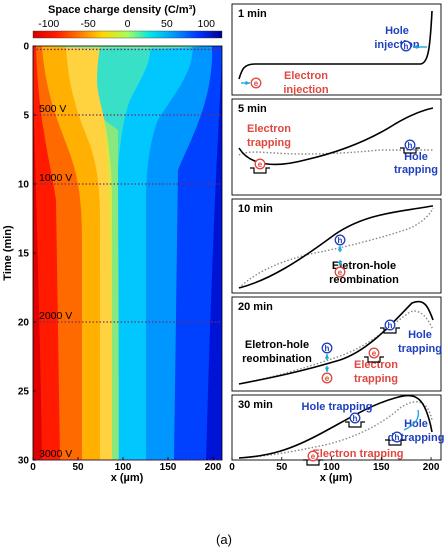 The height and width of the screenshot is (550, 448). Describe the element at coordinates (357, 454) in the screenshot. I see `panel-annotation: Electron trapping` at that location.